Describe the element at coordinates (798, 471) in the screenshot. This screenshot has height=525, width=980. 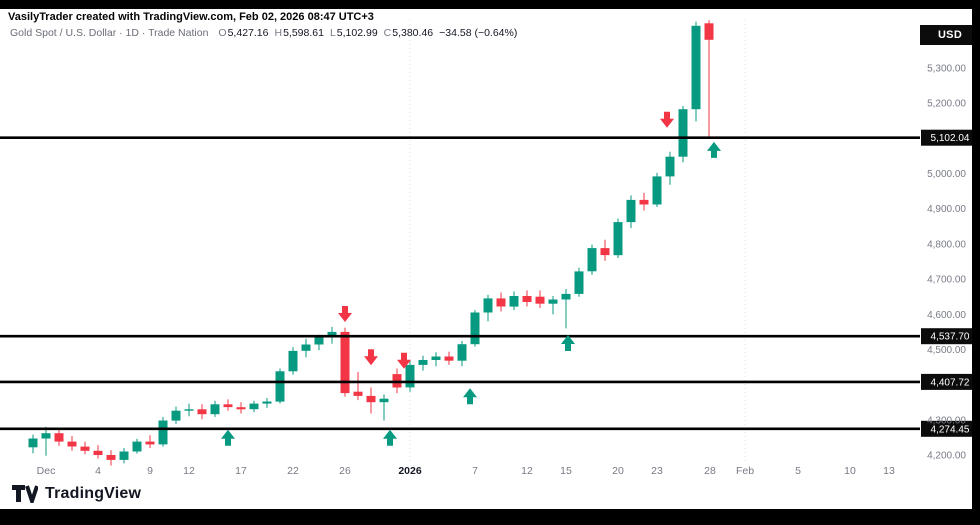
I see `svg-text: 5` at that location.